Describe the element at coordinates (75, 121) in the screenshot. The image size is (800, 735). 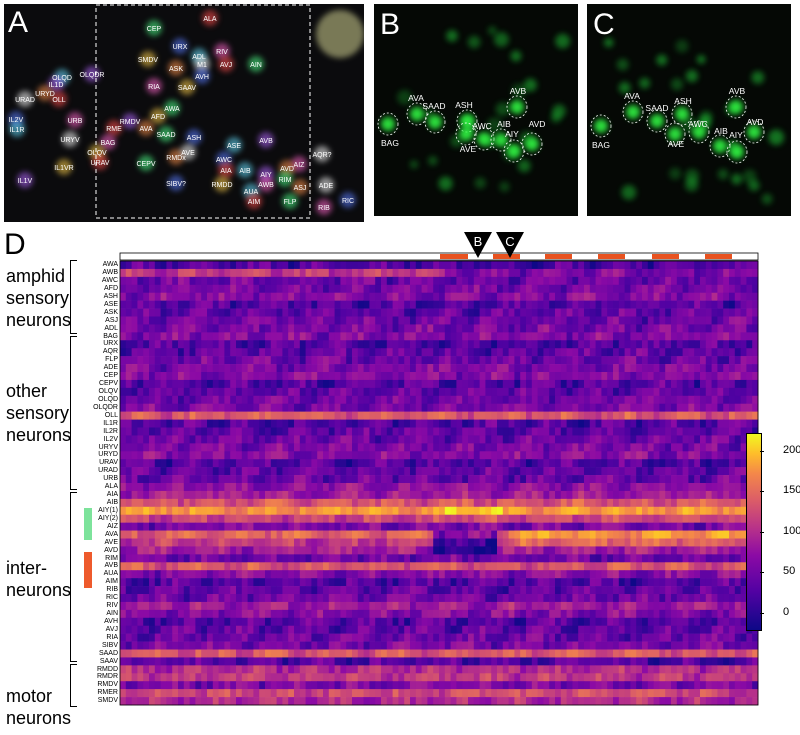
I see `panel-a-neuron-label: URB` at that location.